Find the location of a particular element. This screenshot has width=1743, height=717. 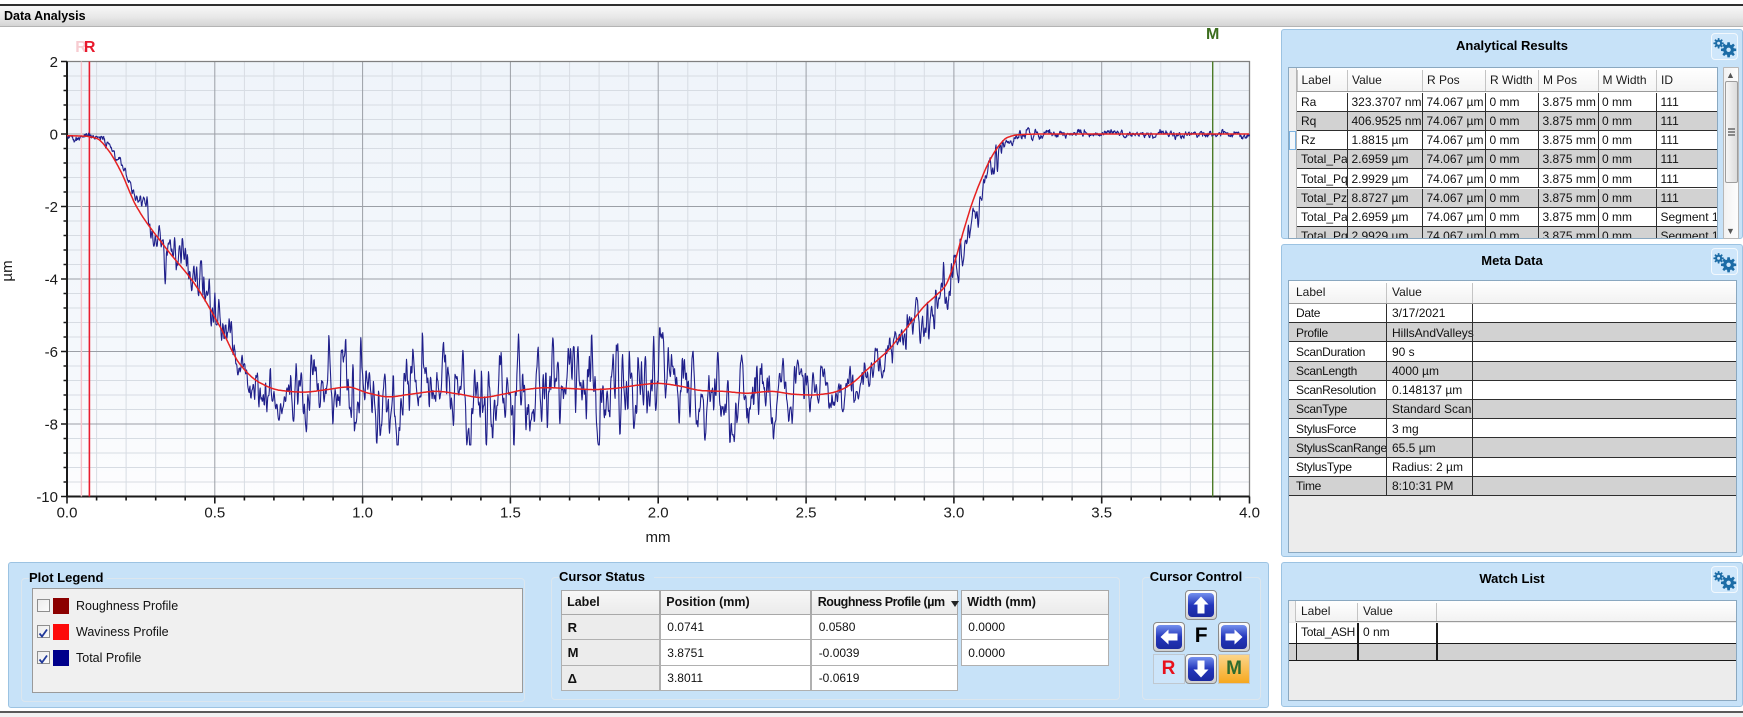

svg-text: 3.5 is located at coordinates (1101, 513).